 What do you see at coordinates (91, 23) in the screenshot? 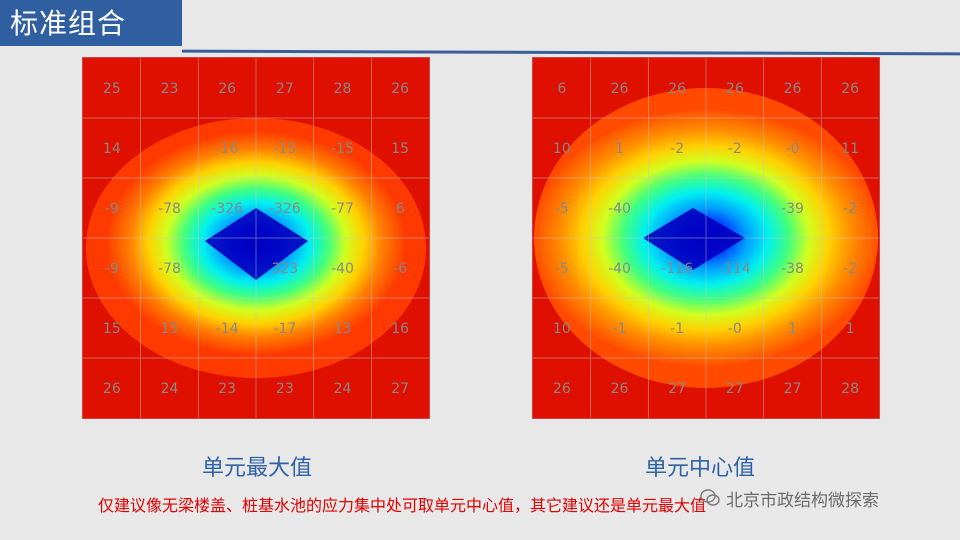
I see `page-title: 标准组合` at bounding box center [91, 23].